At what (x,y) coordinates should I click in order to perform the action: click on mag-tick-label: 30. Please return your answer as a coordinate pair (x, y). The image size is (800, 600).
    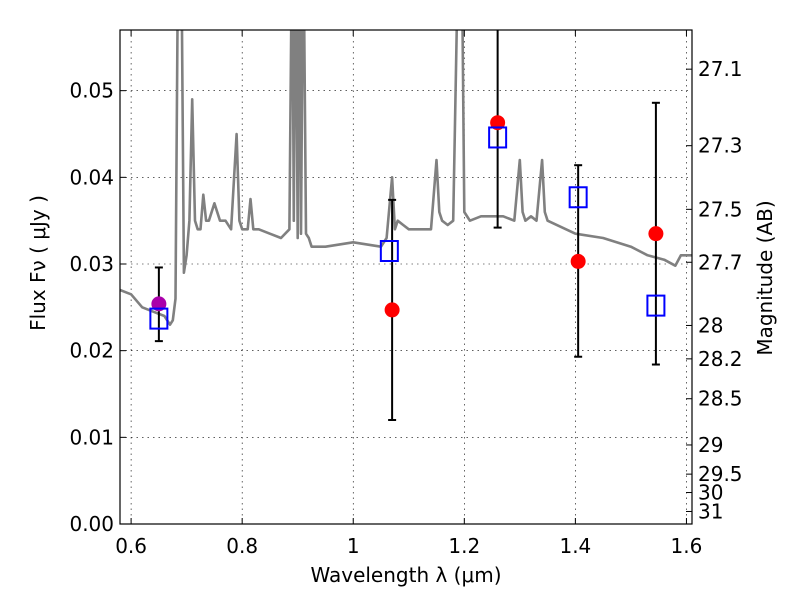
    Looking at the image, I should click on (710, 493).